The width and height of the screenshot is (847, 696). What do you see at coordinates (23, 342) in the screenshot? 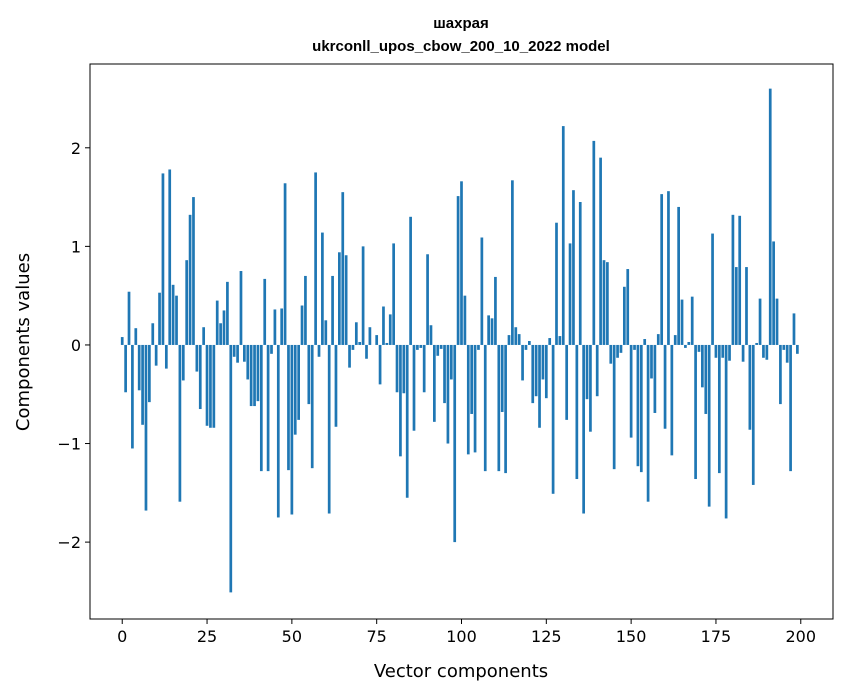
I see `y-axis-label: Components values` at bounding box center [23, 342].